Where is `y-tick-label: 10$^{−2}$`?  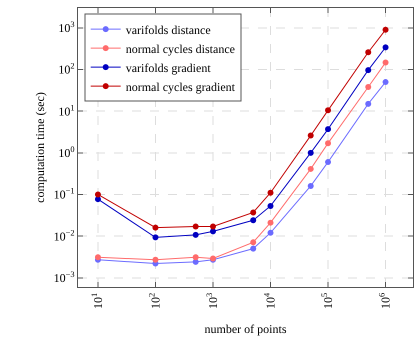 y-tick-label: 10$^{−2}$ is located at coordinates (64, 236).